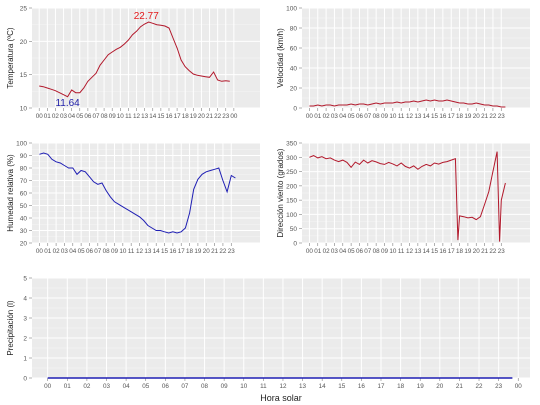 The height and width of the screenshot is (405, 540). What do you see at coordinates (291, 172) in the screenshot?
I see `y-tick-label: 250` at bounding box center [291, 172].